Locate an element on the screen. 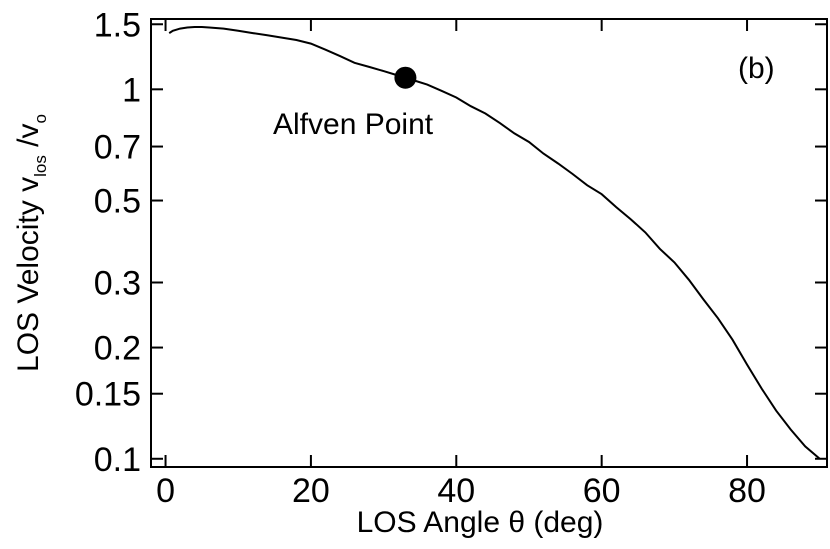 The image size is (830, 549). x-tick-label: 20 is located at coordinates (311, 491).